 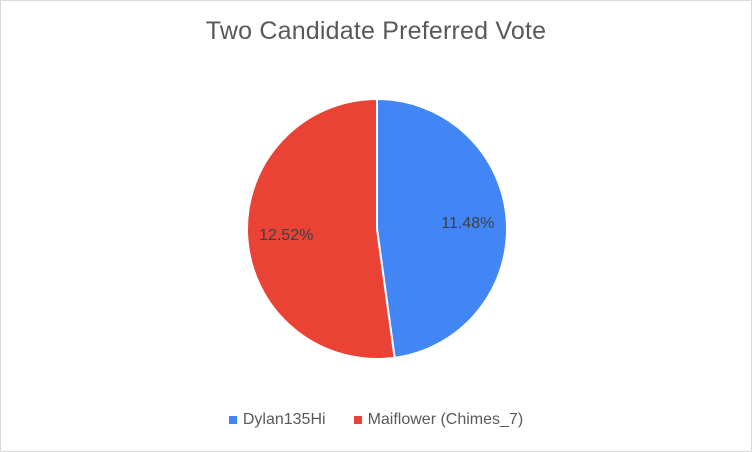 What do you see at coordinates (467, 223) in the screenshot?
I see `pie-data-label-1: 11.48%` at bounding box center [467, 223].